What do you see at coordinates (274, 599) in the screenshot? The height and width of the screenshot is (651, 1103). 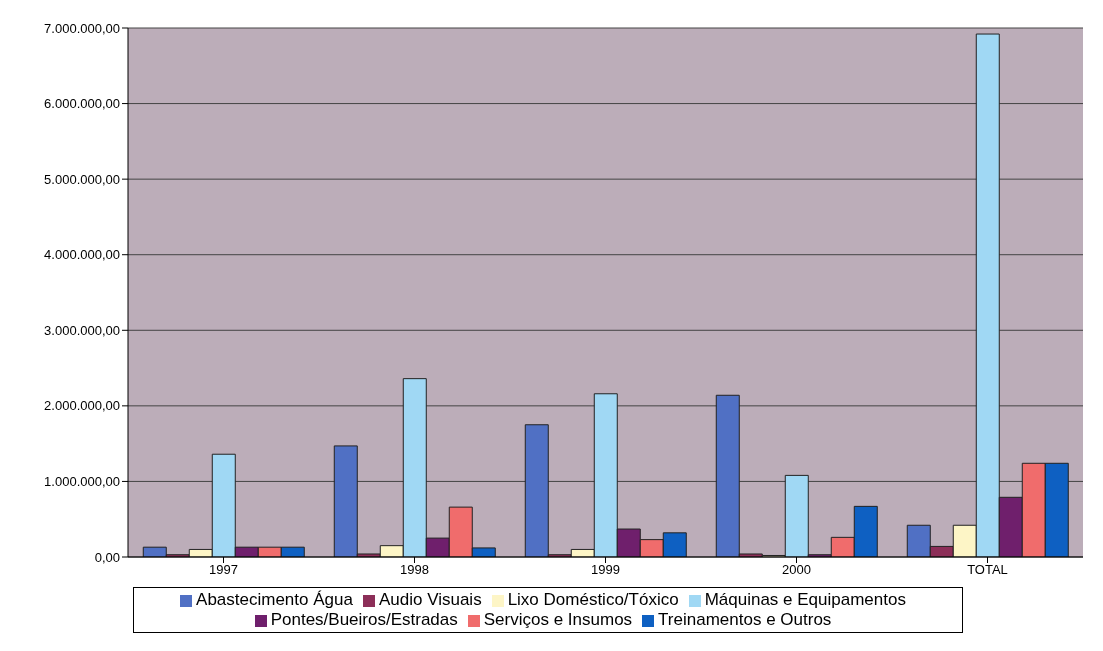 I see `legend-label: Abastecimento Água` at bounding box center [274, 599].